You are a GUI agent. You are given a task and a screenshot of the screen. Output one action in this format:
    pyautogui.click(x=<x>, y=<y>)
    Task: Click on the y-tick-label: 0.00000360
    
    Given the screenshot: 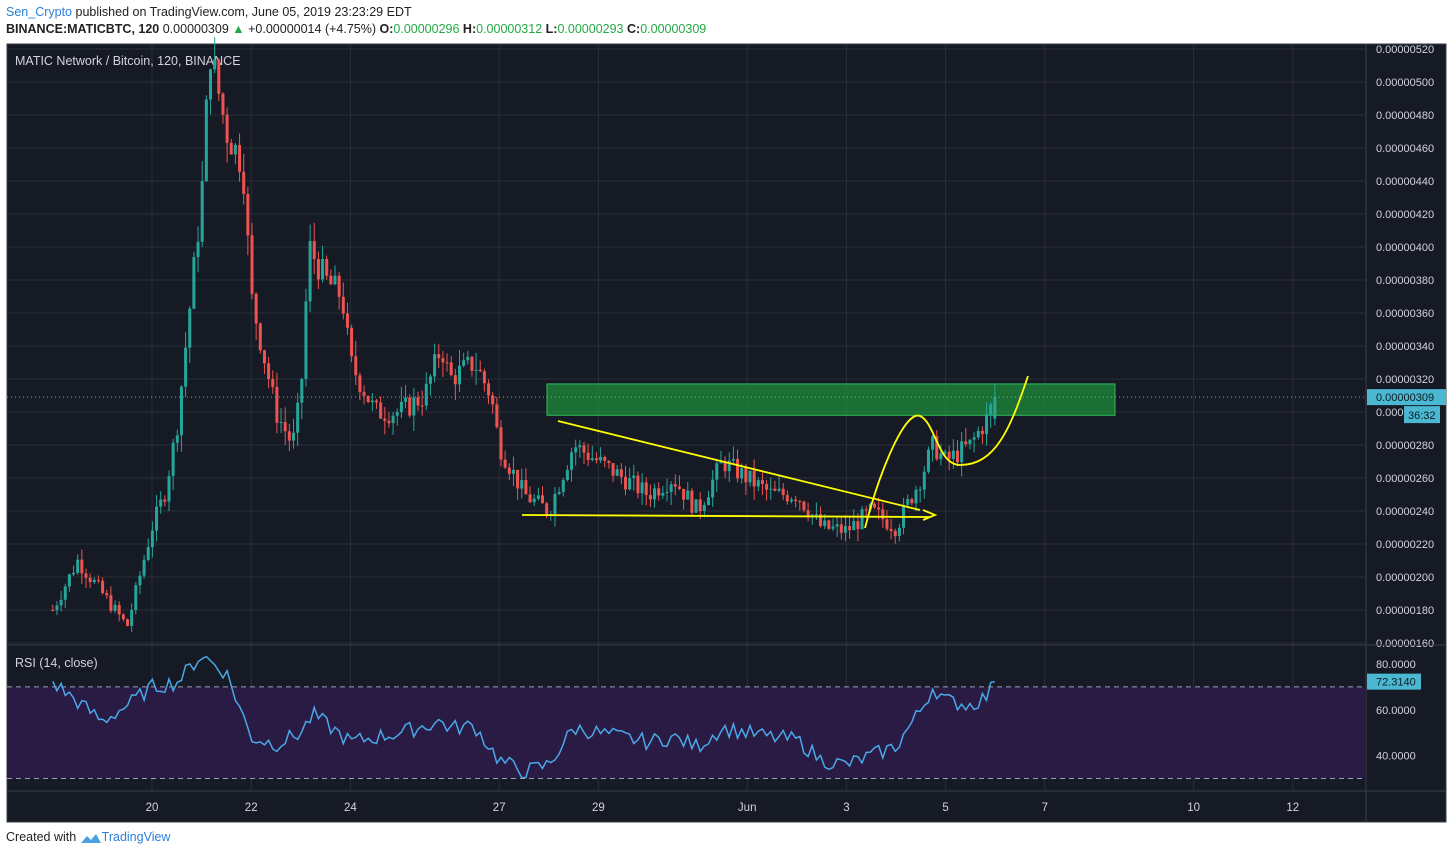 What is the action you would take?
    pyautogui.click(x=1405, y=314)
    